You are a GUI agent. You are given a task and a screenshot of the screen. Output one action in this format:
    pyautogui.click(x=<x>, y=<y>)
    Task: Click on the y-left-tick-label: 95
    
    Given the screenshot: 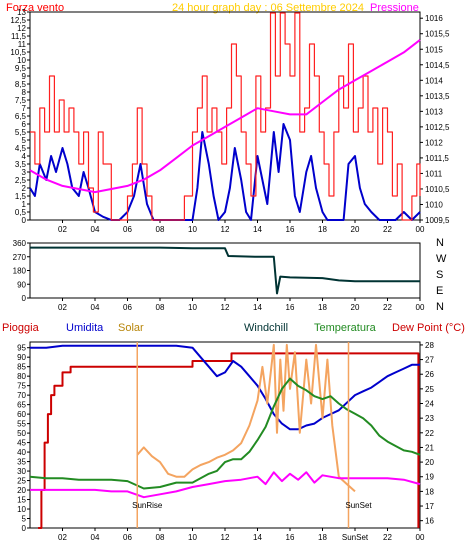 What is the action you would take?
    pyautogui.click(x=21, y=348)
    